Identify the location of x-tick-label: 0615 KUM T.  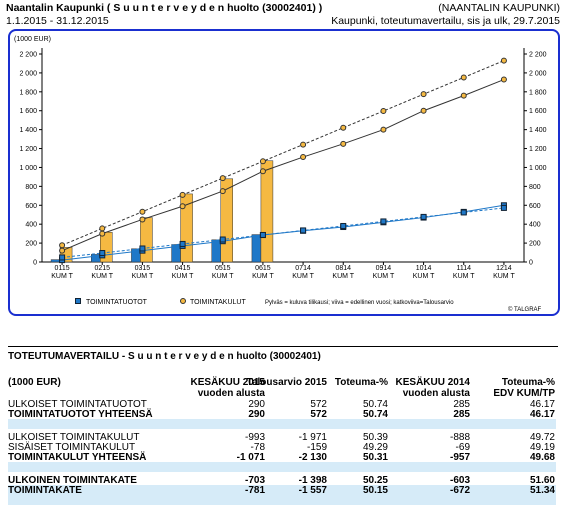
(263, 272).